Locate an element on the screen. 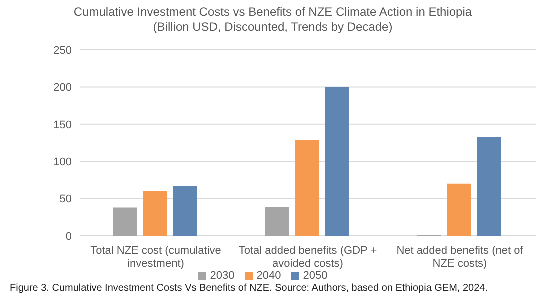 This screenshot has width=546, height=302. y-tick-label: 150 is located at coordinates (63, 125).